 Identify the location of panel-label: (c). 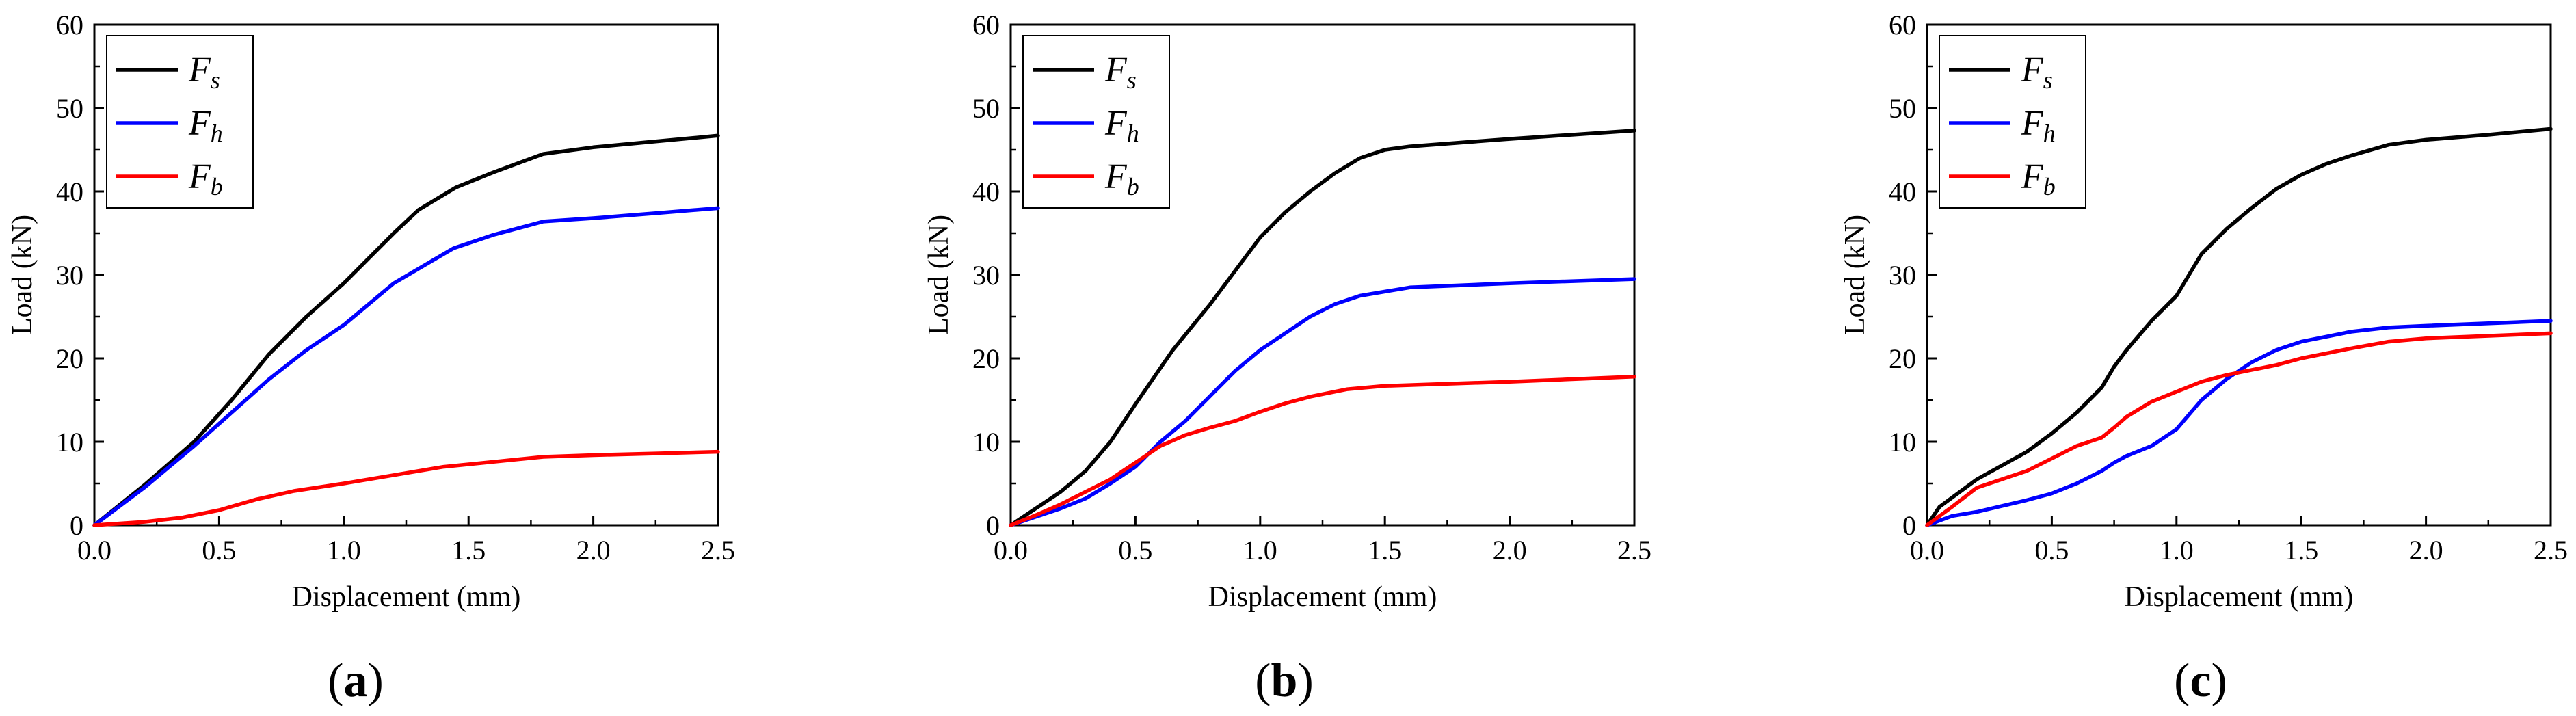
(2200, 681).